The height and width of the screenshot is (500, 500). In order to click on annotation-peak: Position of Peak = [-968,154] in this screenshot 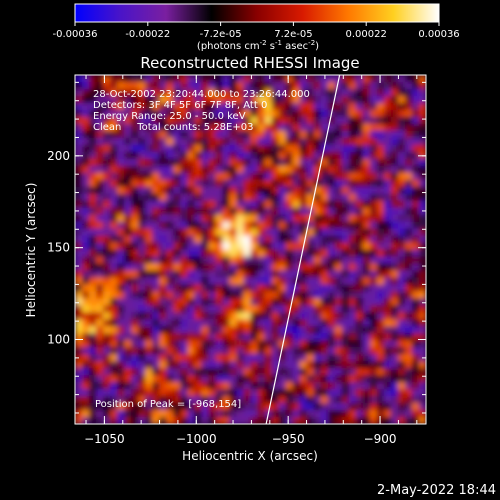, I will do `click(168, 404)`.